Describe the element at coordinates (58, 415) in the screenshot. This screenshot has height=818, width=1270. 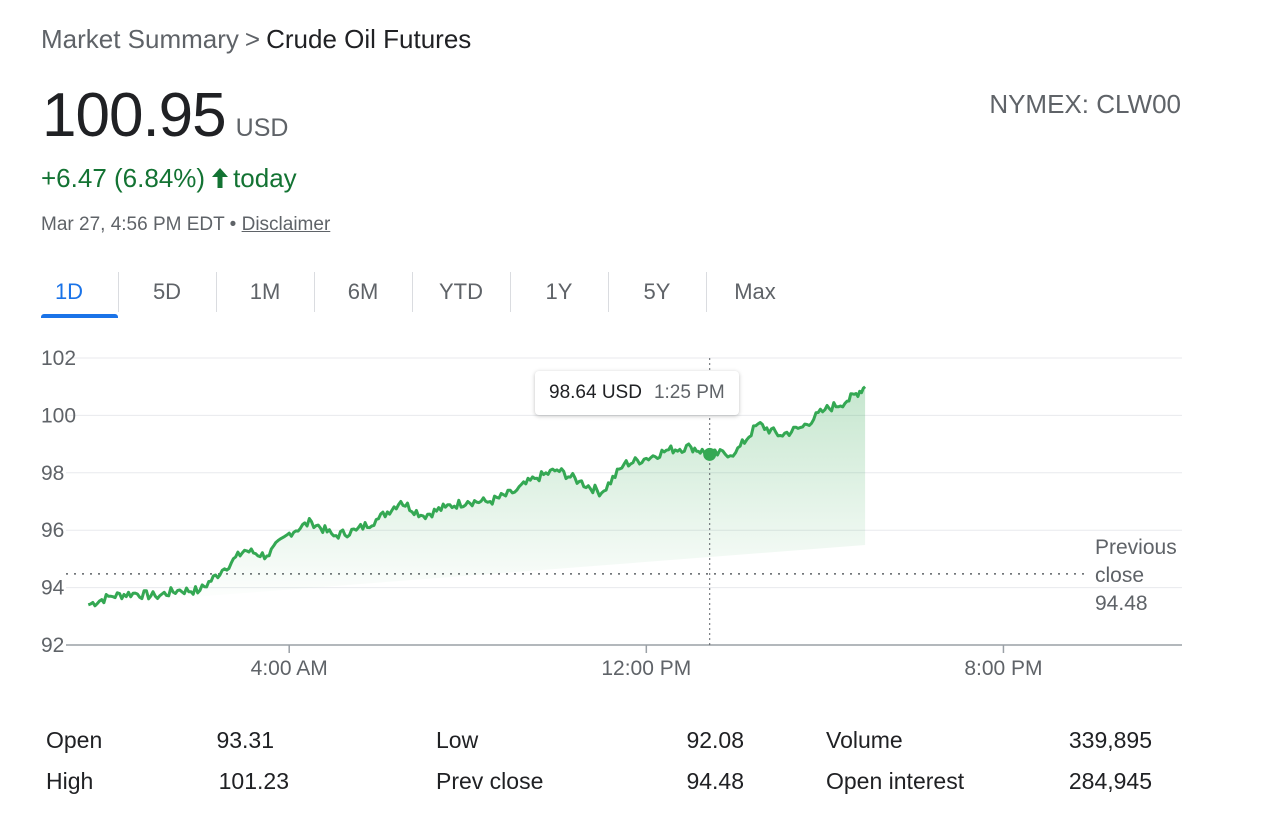
I see `y-tick-label: 100` at that location.